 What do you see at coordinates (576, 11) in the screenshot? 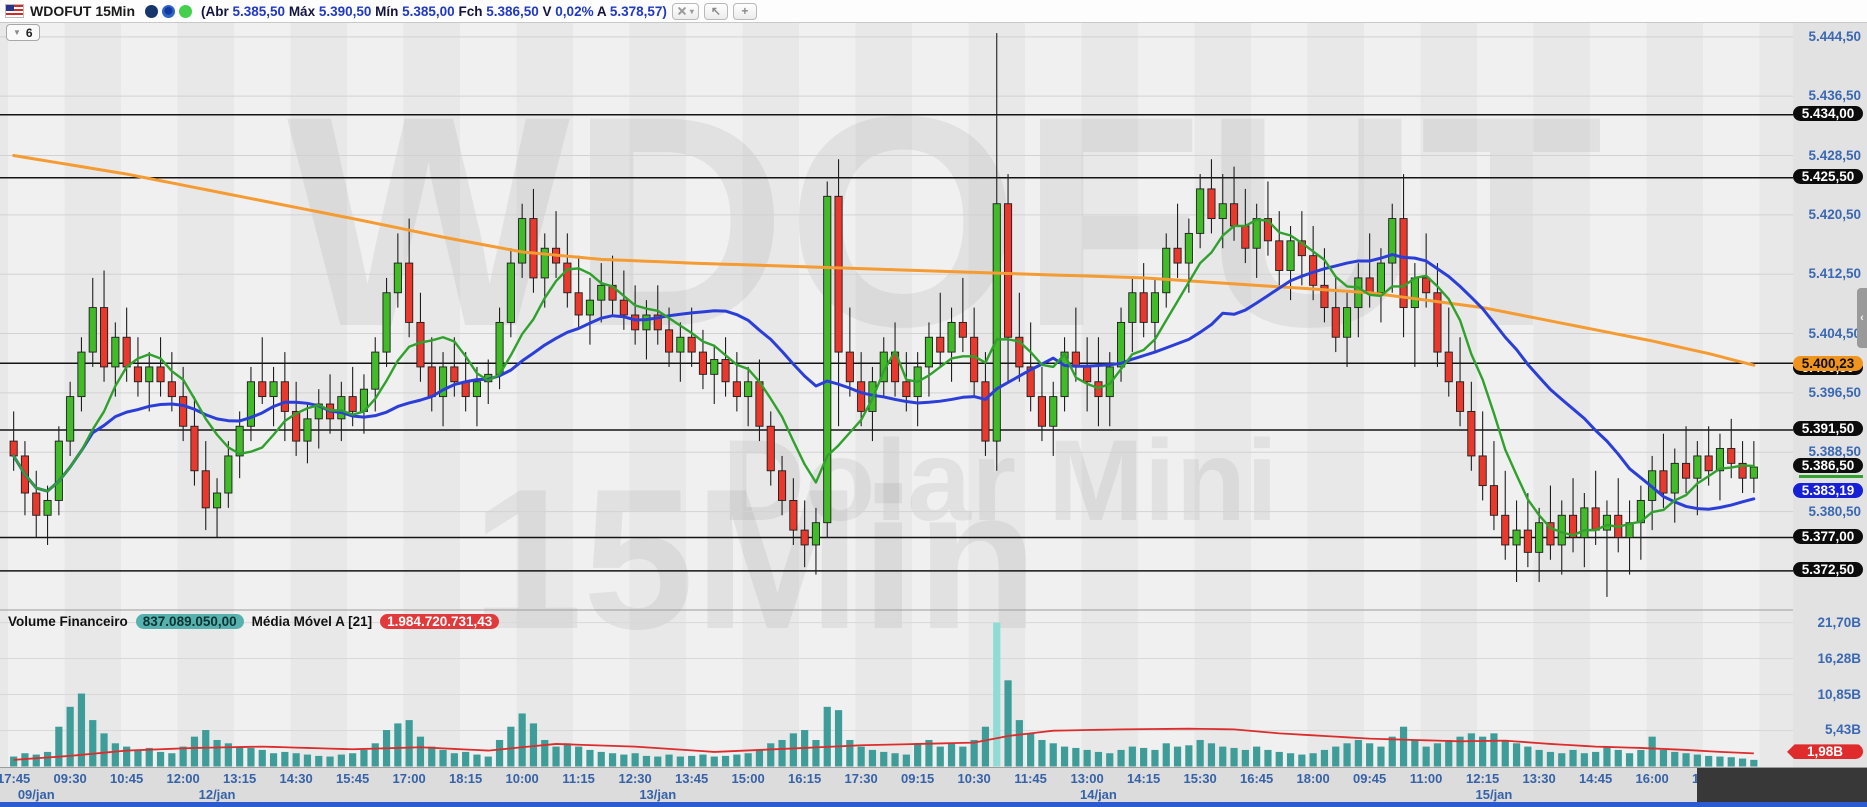
I see `ohlc-value: 0,02%` at bounding box center [576, 11].